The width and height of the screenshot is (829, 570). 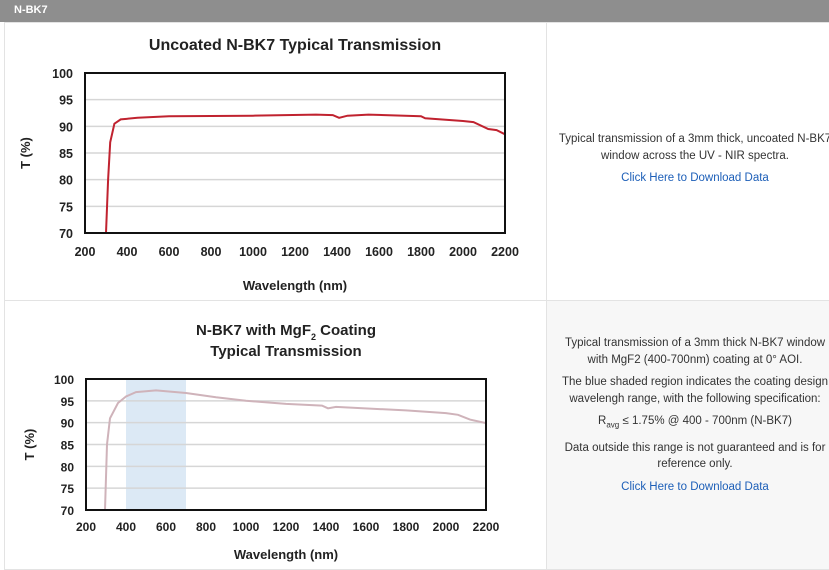 What do you see at coordinates (31, 10) in the screenshot?
I see `section-title: N-BK7` at bounding box center [31, 10].